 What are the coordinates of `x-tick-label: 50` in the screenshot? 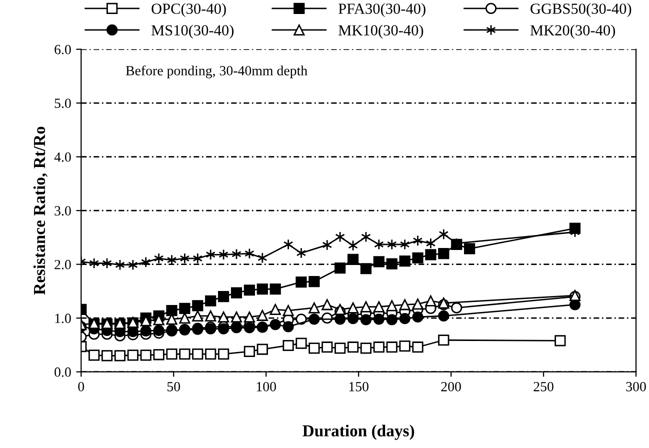 It's located at (173, 387).